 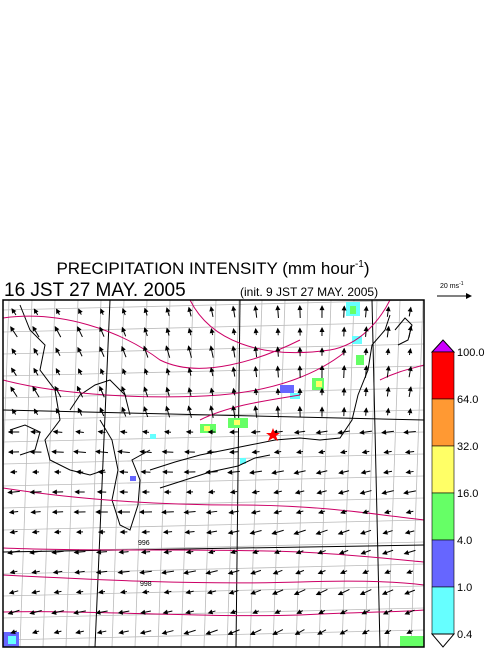 I want to click on vector-key-exponent: -1, so click(x=461, y=284).